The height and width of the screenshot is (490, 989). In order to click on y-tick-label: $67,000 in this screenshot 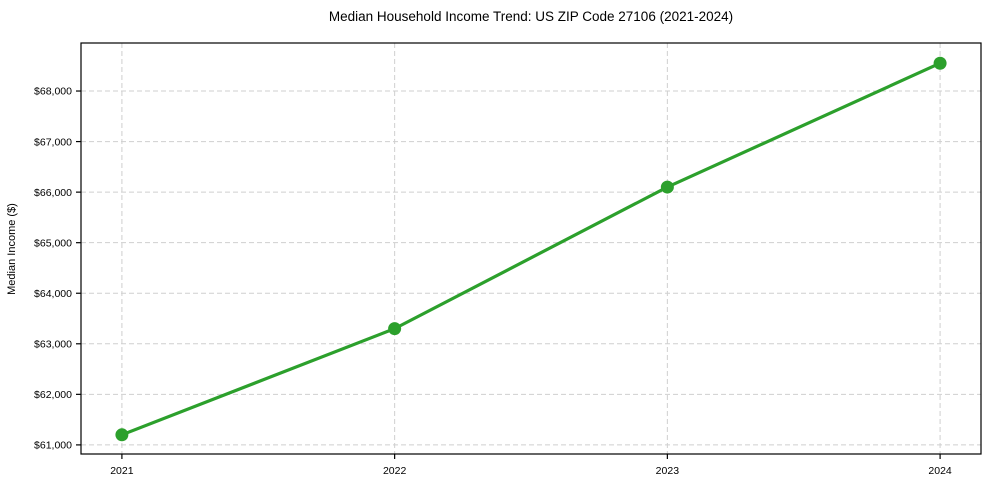, I will do `click(53, 142)`.